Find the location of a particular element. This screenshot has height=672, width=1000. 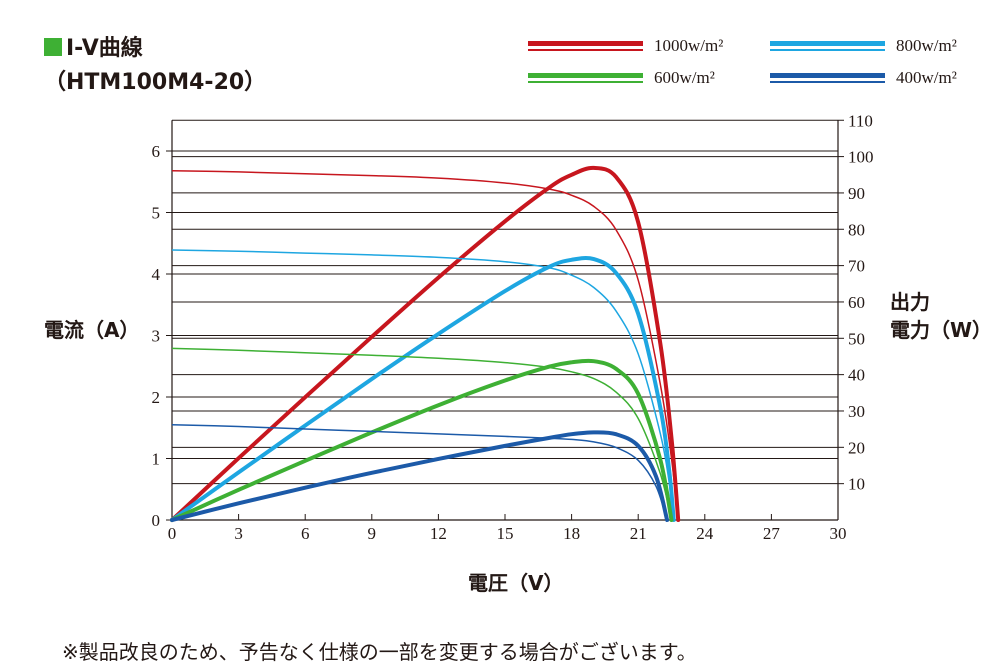

x-tick-label-27: 27 is located at coordinates (772, 533).